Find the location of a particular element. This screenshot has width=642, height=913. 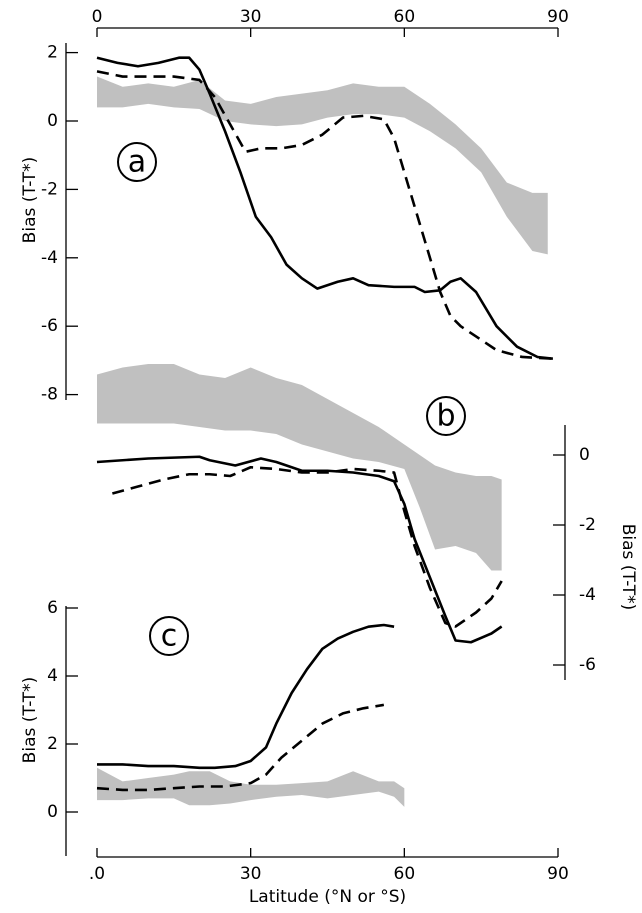

y-tick-label: 4 is located at coordinates (52, 676).